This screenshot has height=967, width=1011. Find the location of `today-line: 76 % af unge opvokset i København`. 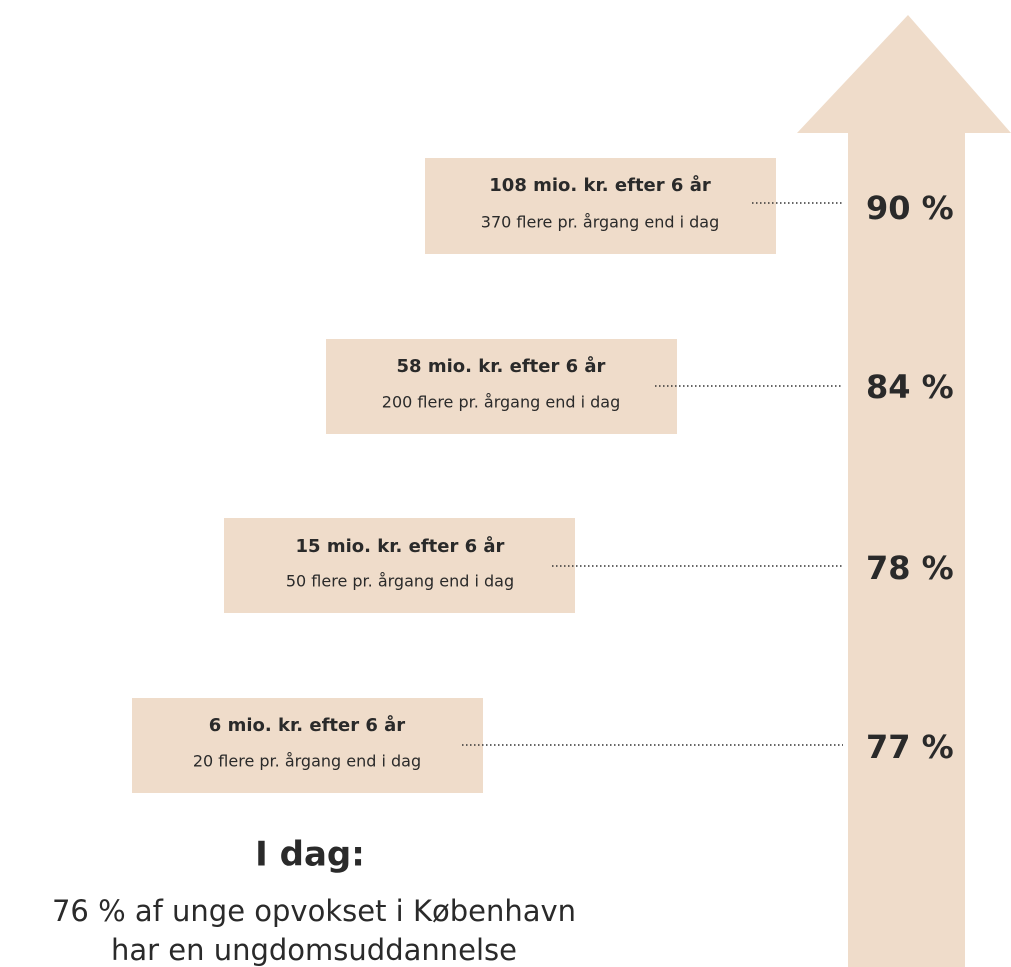

today-line: 76 % af unge opvokset i København is located at coordinates (314, 911).